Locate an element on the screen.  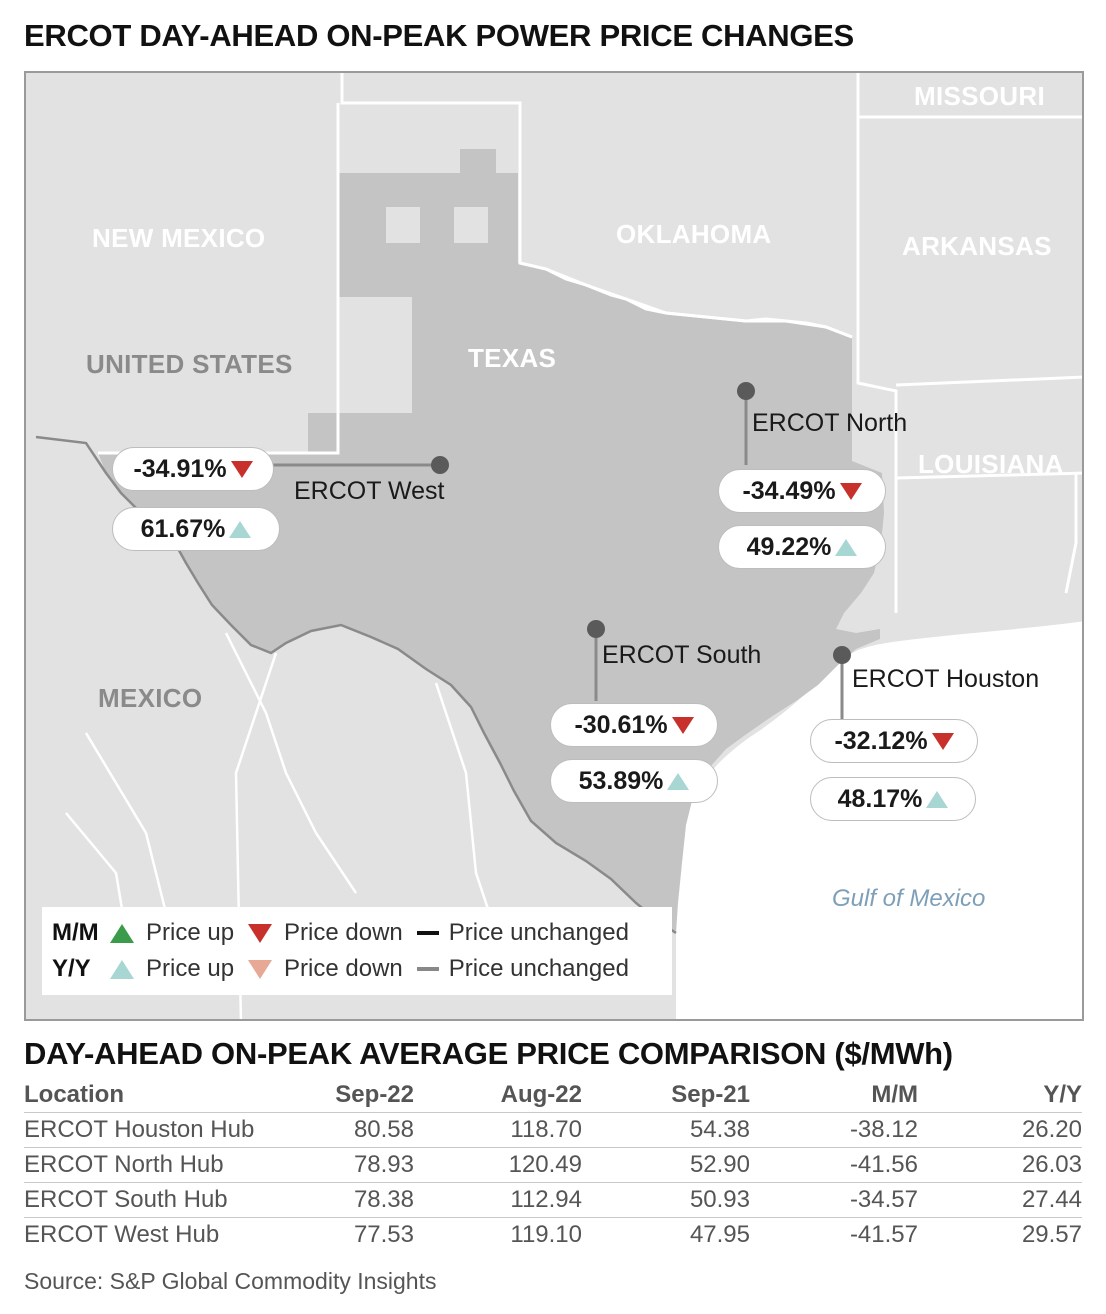
hub-label-north: ERCOT North is located at coordinates (830, 423).